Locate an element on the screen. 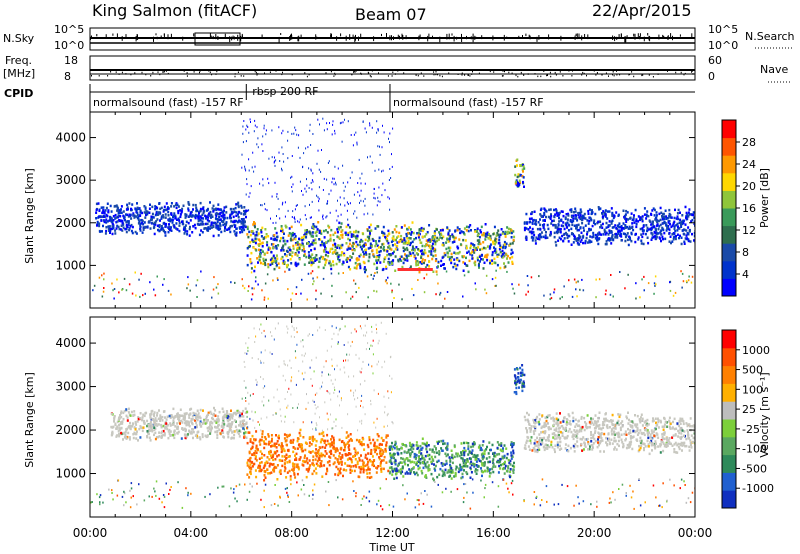  colorbar-swatch is located at coordinates (729, 234).